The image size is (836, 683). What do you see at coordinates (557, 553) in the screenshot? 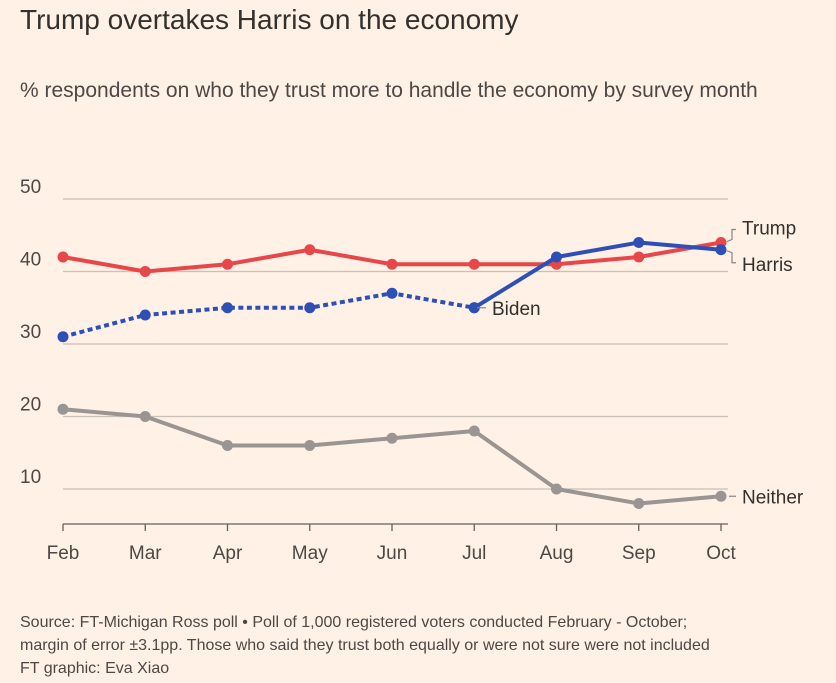
I see `x-tick-label-aug: Aug` at bounding box center [557, 553].